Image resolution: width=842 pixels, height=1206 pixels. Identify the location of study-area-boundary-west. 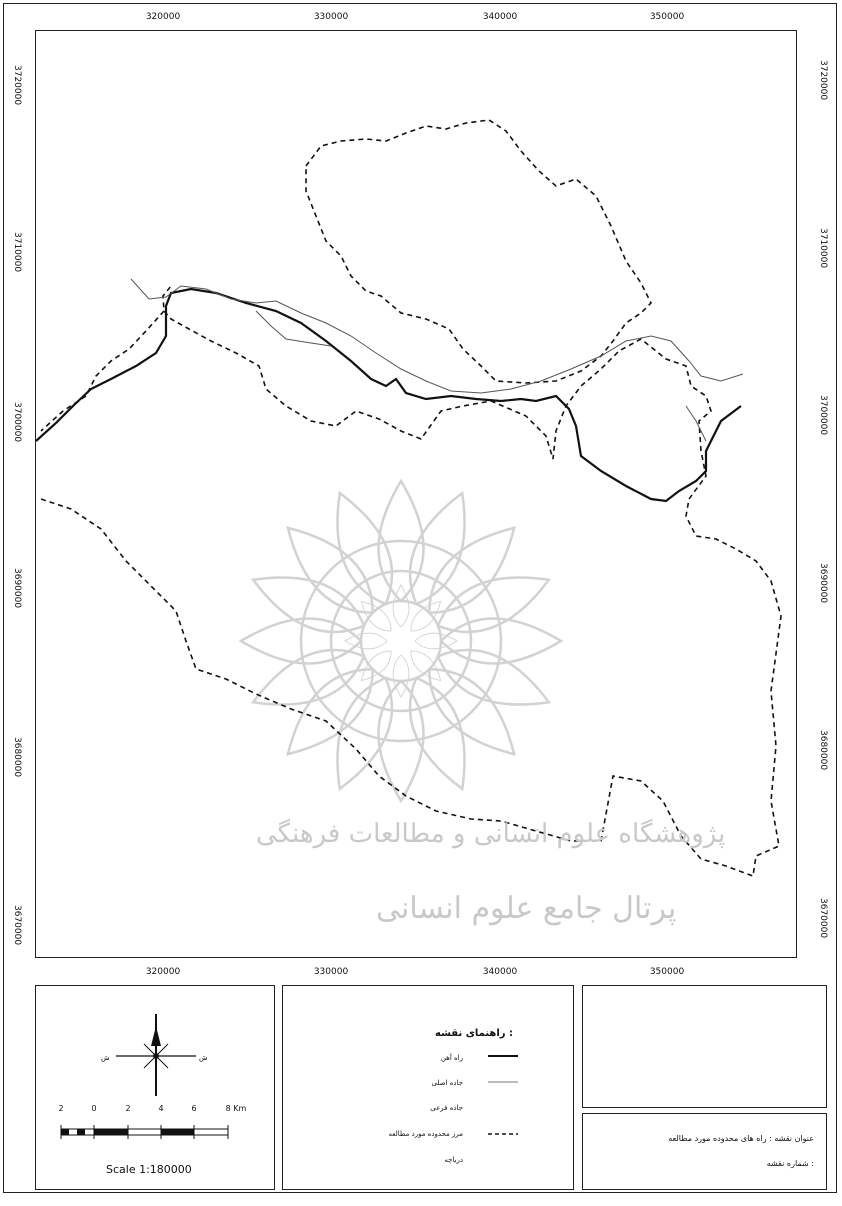
(102, 371).